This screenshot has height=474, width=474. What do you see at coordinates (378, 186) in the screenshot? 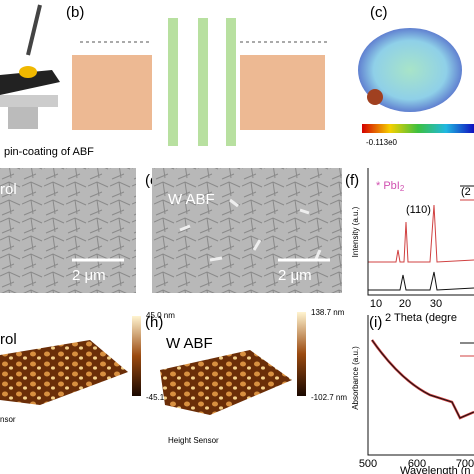
I see `legend-marker: *` at bounding box center [378, 186].